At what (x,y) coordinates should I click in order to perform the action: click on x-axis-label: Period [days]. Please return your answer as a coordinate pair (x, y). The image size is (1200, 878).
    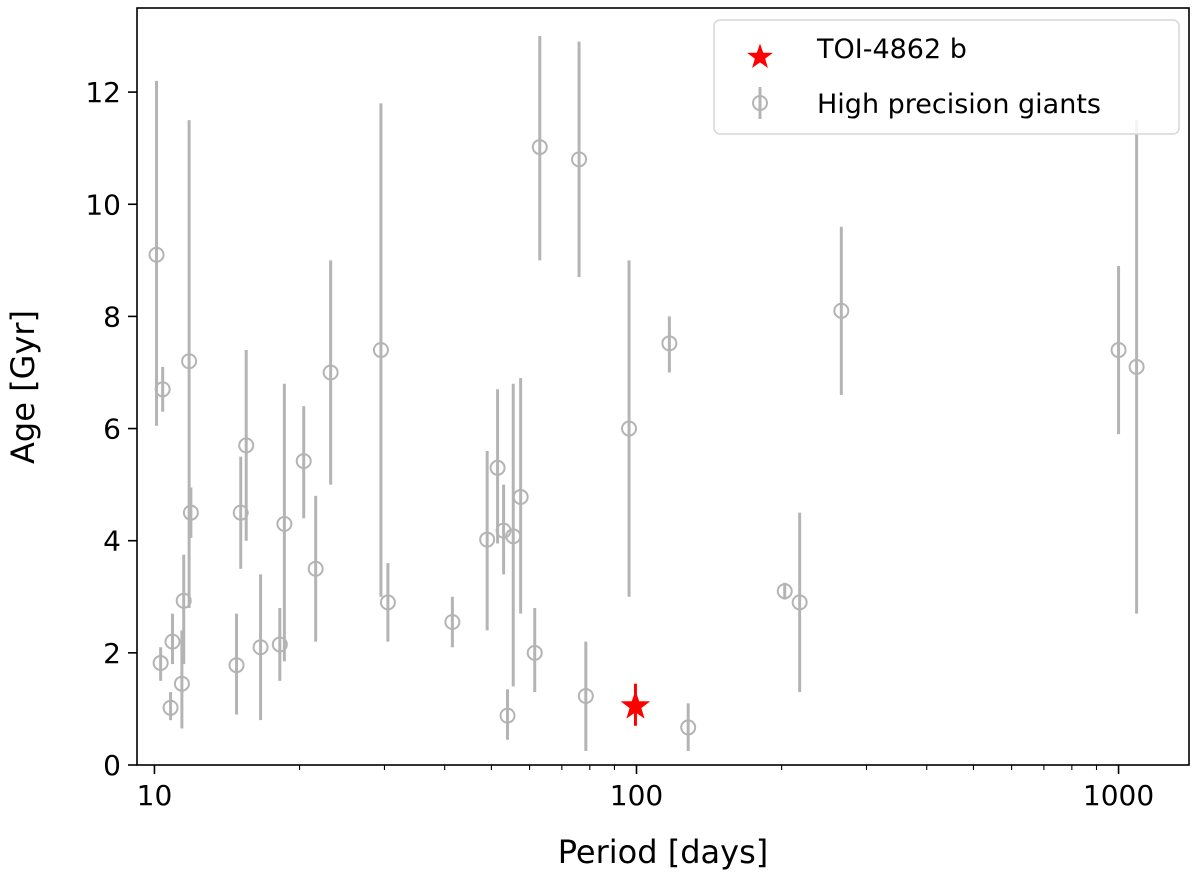
    Looking at the image, I should click on (663, 852).